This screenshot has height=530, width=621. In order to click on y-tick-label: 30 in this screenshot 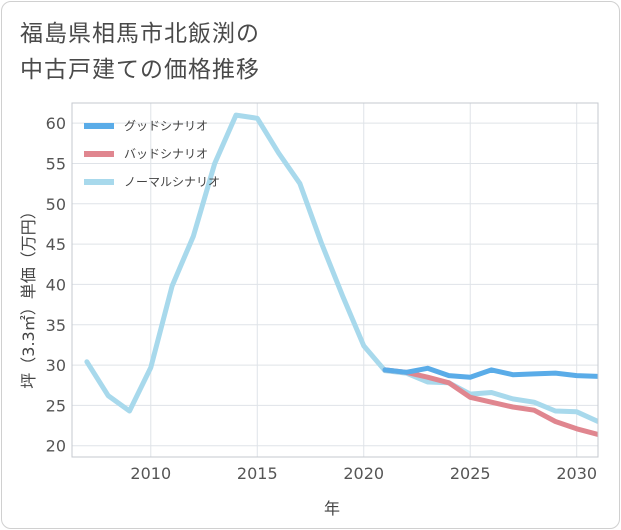, I will do `click(56, 365)`.